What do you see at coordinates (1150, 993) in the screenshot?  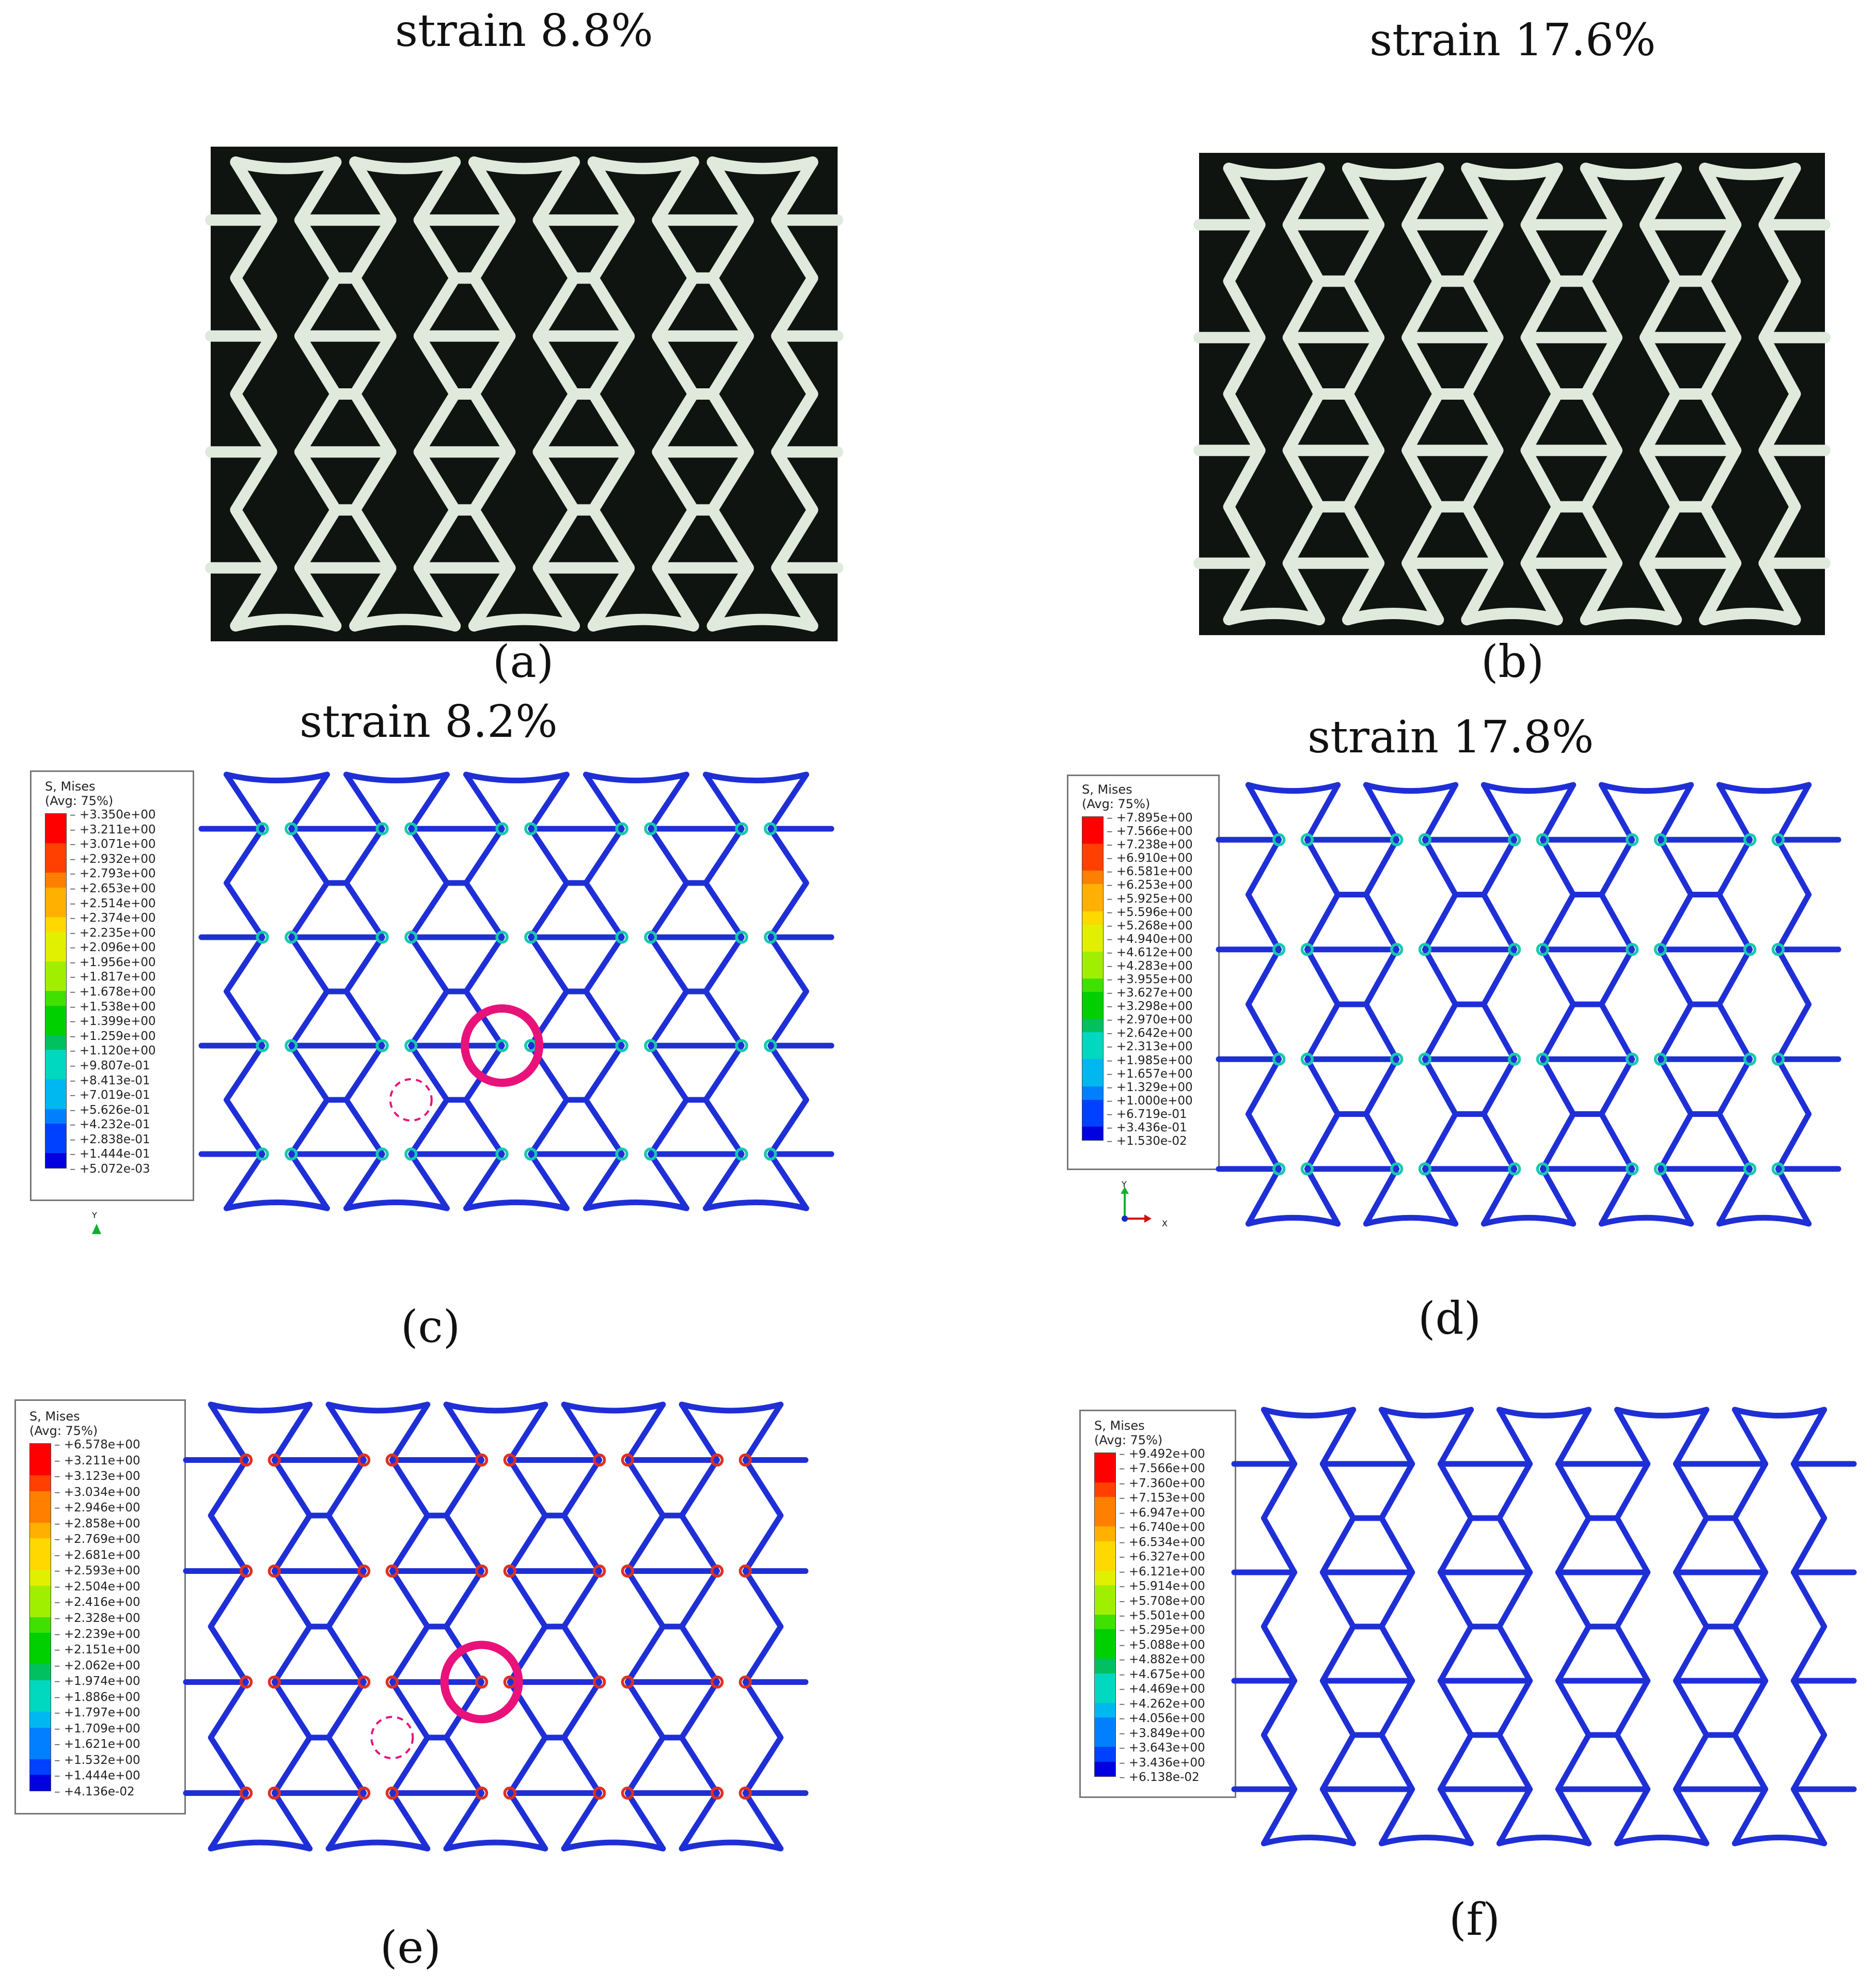 I see `legend-value: +3.627e+00` at bounding box center [1150, 993].